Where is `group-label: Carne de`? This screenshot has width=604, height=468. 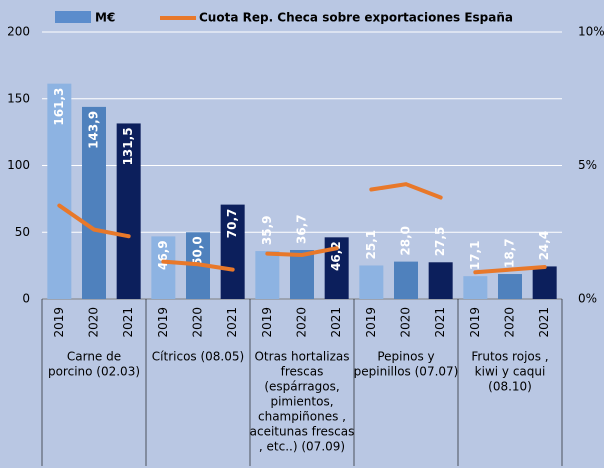
group-label: Carne de is located at coordinates (94, 357).